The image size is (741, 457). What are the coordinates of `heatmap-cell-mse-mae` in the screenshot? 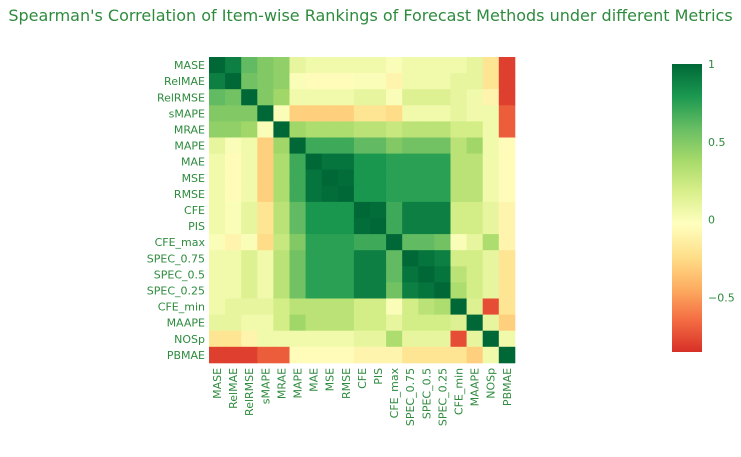 It's located at (314, 178).